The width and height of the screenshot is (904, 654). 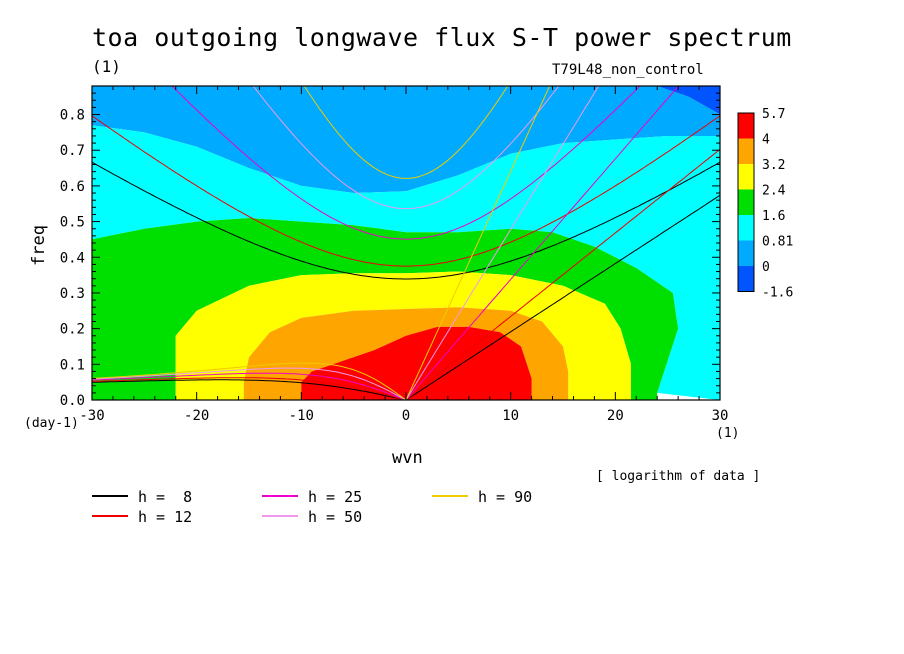 I want to click on ig-curve-h8, so click(x=406, y=220).